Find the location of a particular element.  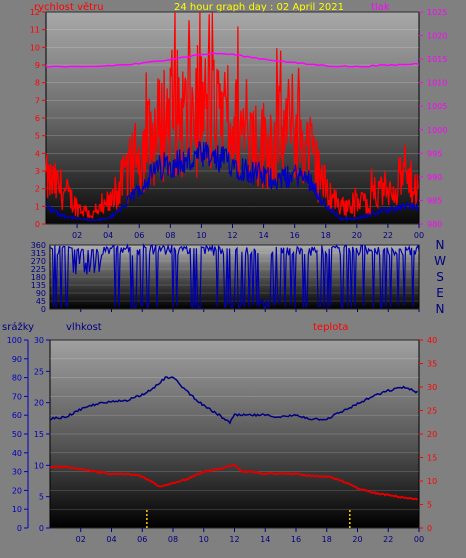

temperature-tick-label: 40 is located at coordinates (432, 340).